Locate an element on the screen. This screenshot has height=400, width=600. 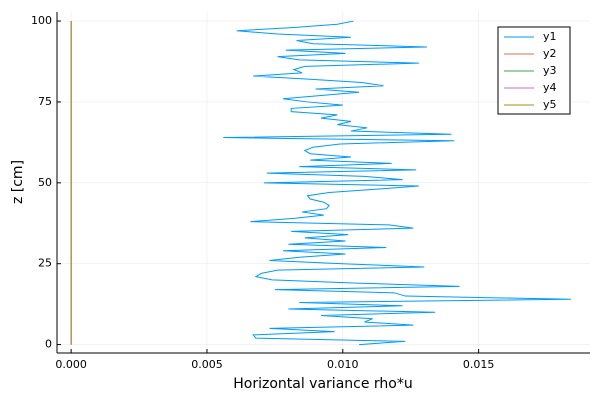
legend-label: y4 is located at coordinates (550, 87).